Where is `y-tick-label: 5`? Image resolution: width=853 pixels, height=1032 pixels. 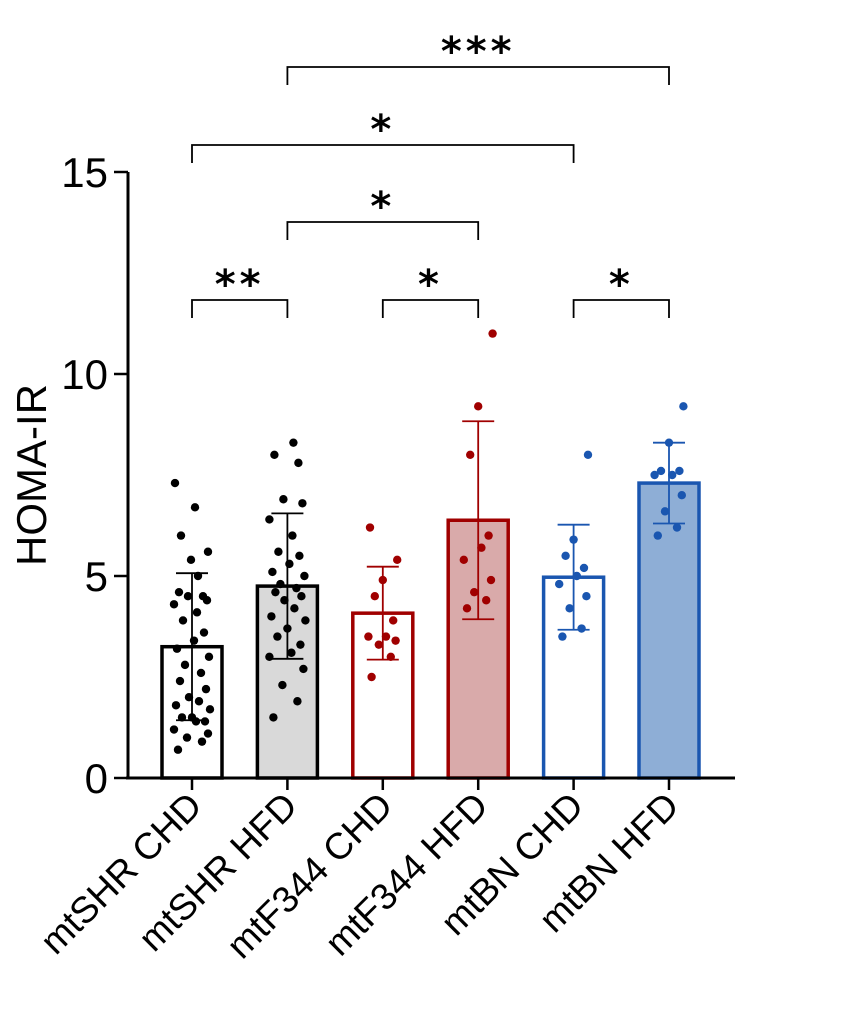 y-tick-label: 5 is located at coordinates (96, 576).